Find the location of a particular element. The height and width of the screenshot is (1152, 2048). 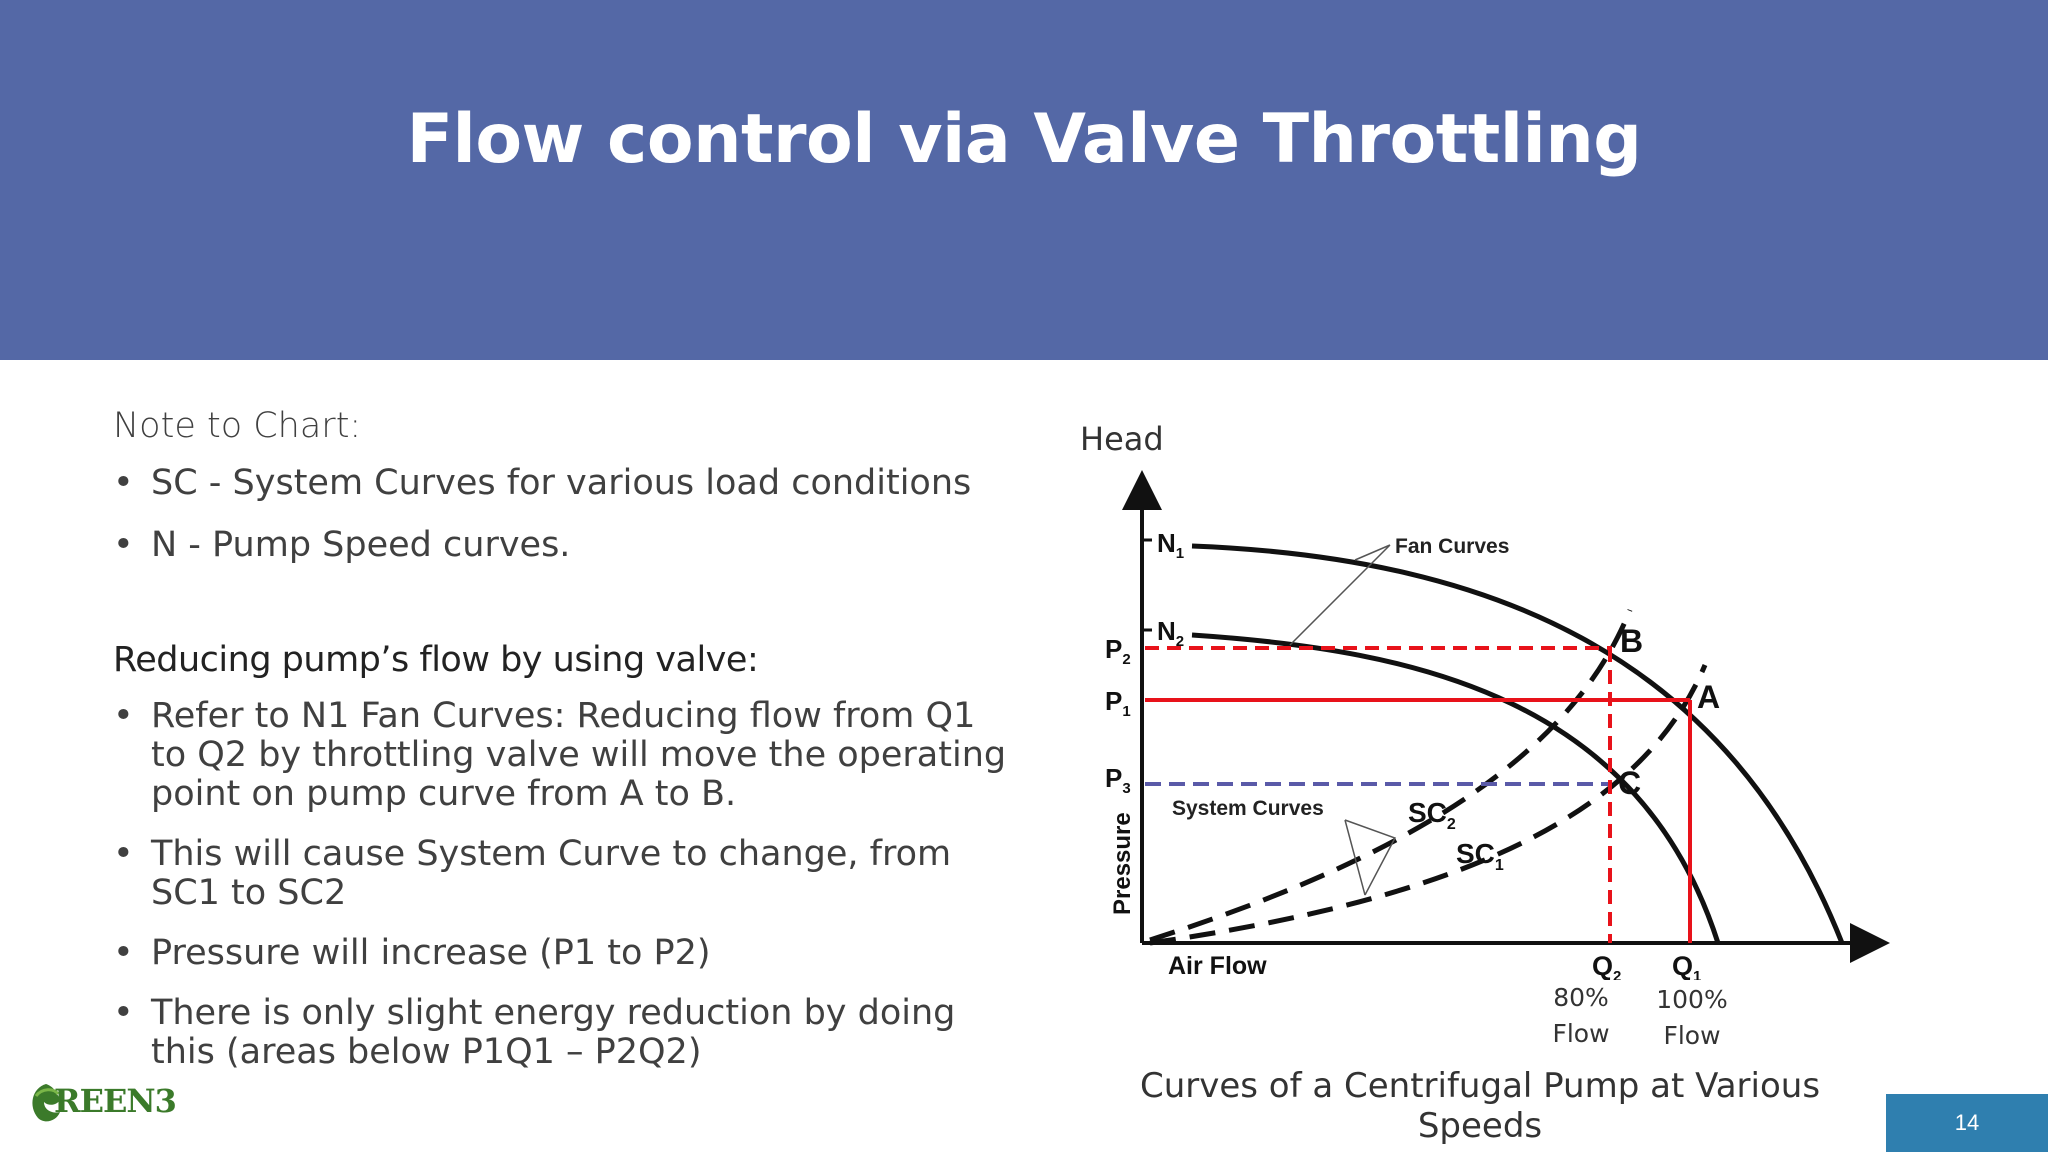

notes-heading: Note to Chart: is located at coordinates (237, 426).